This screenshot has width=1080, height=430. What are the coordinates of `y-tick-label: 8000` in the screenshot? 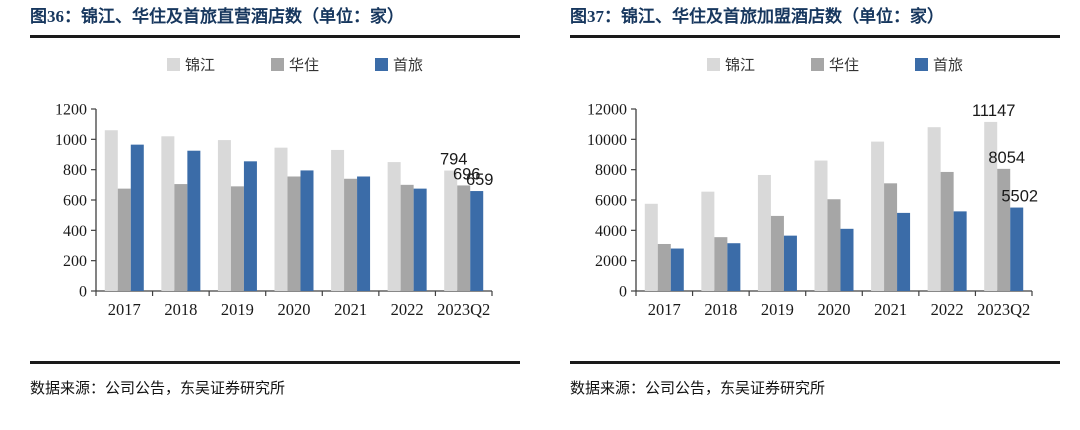 It's located at (611, 170).